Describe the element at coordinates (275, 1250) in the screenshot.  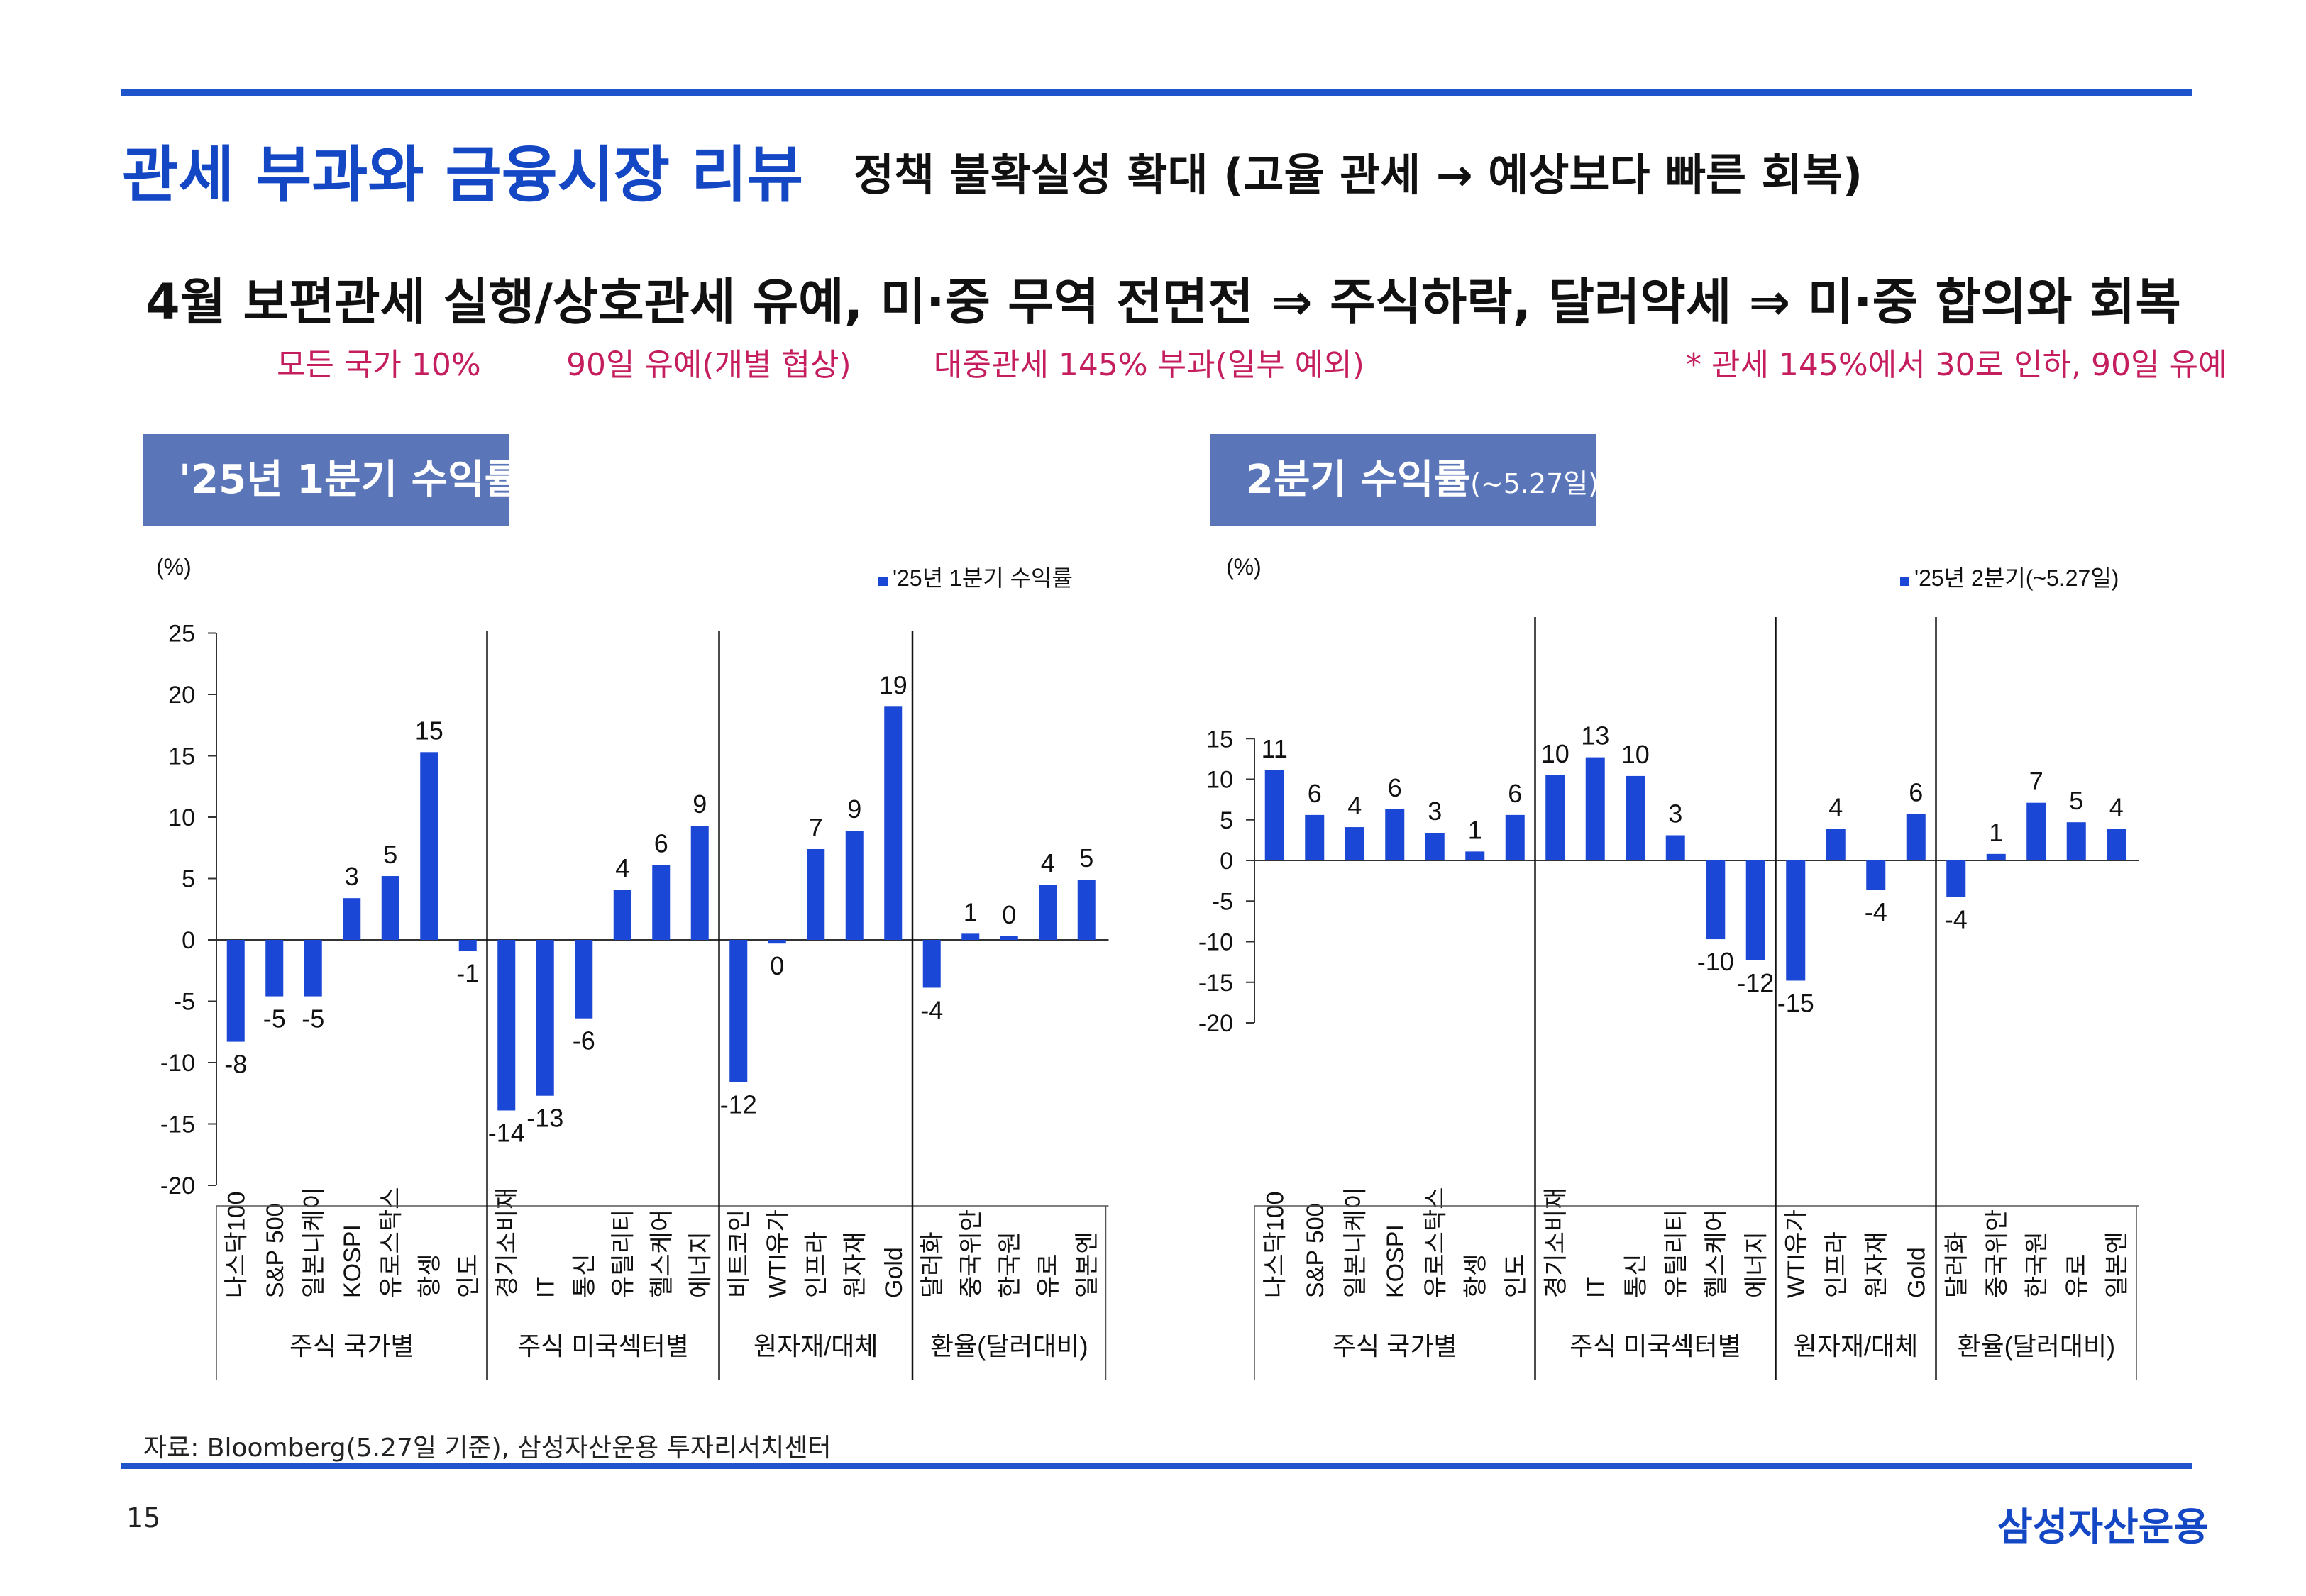
I see `category-label: S&P 500` at that location.